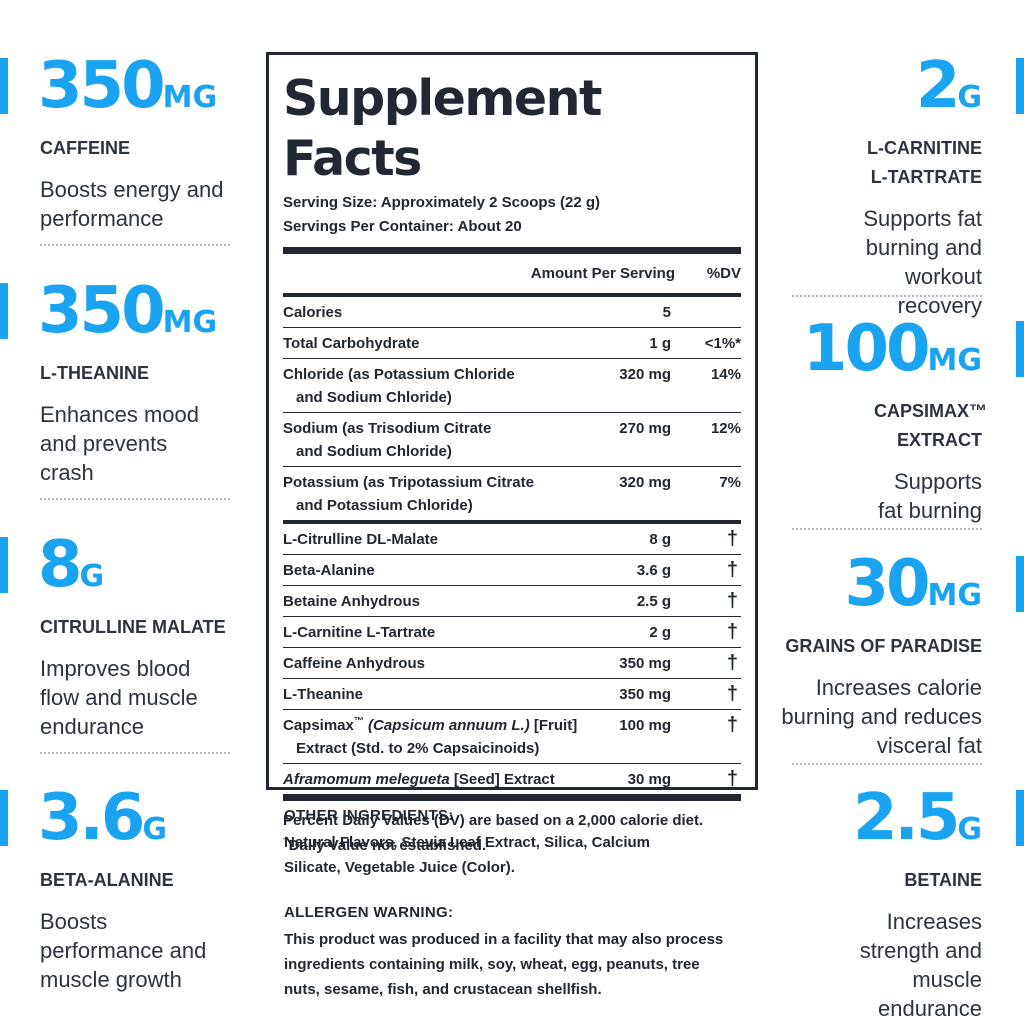 The width and height of the screenshot is (1024, 1024). Describe the element at coordinates (446, 725) in the screenshot. I see `capsimax-species: (Capsicum annuum L.)` at that location.